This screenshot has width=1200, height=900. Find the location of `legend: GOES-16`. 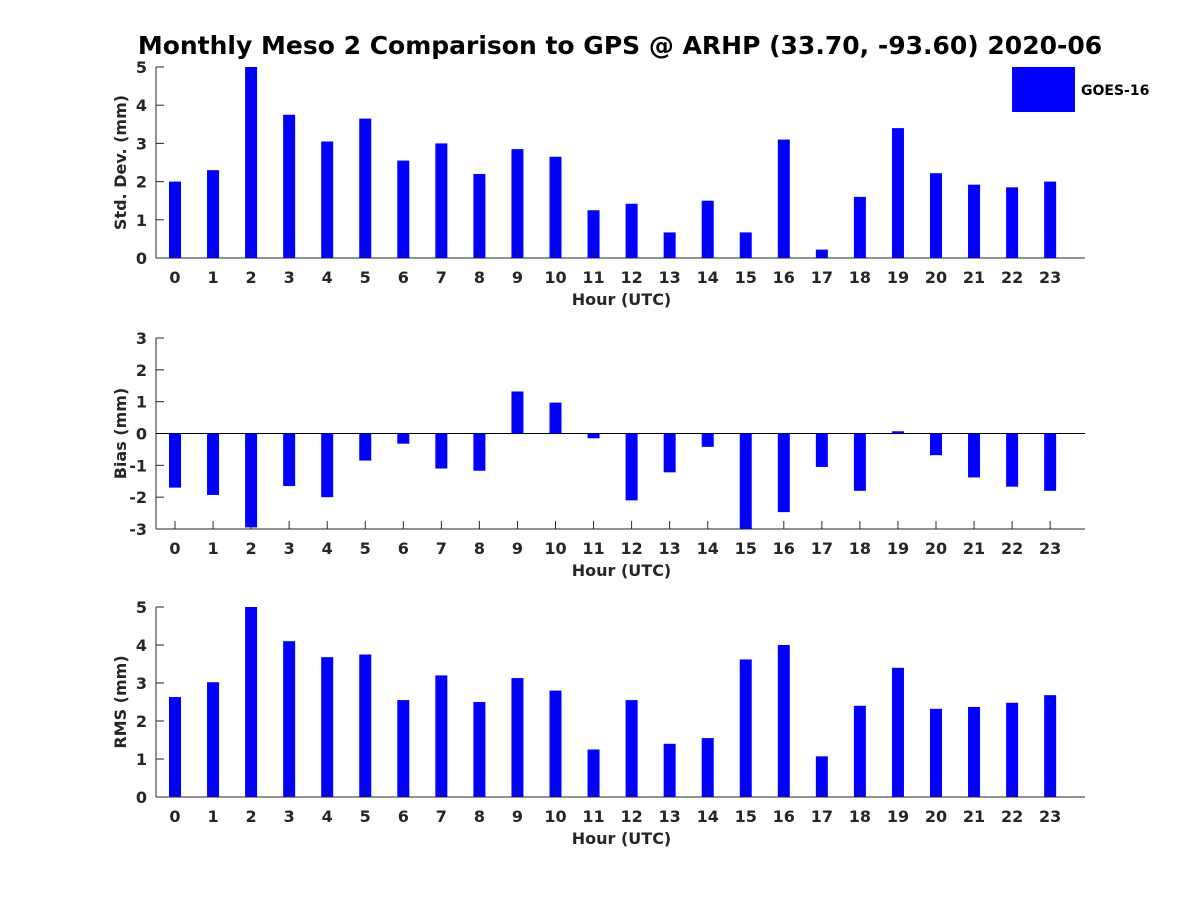

legend: GOES-16 is located at coordinates (1080, 89).